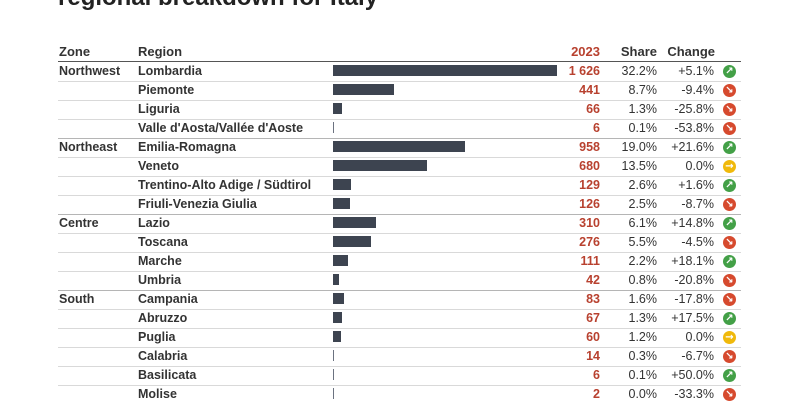  What do you see at coordinates (589, 185) in the screenshot?
I see `value-cell: 129` at bounding box center [589, 185].